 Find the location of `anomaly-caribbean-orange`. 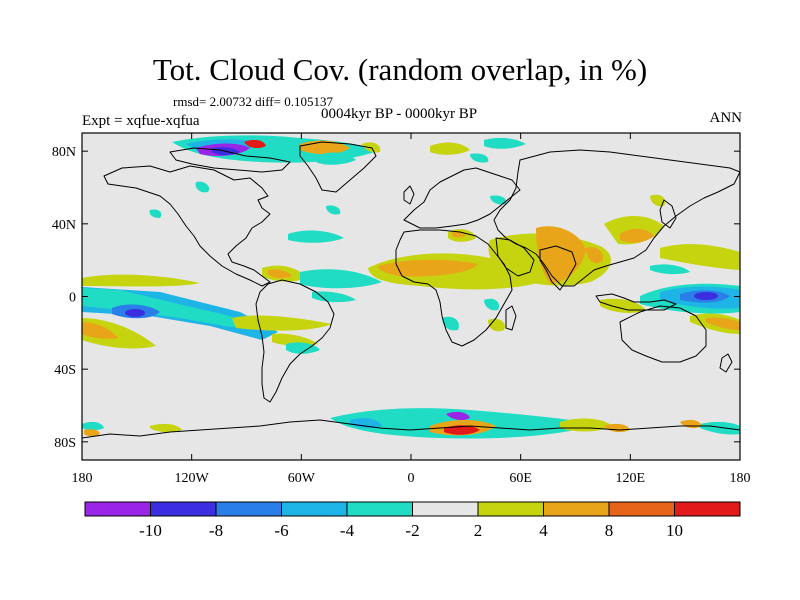

anomaly-caribbean-orange is located at coordinates (280, 274).